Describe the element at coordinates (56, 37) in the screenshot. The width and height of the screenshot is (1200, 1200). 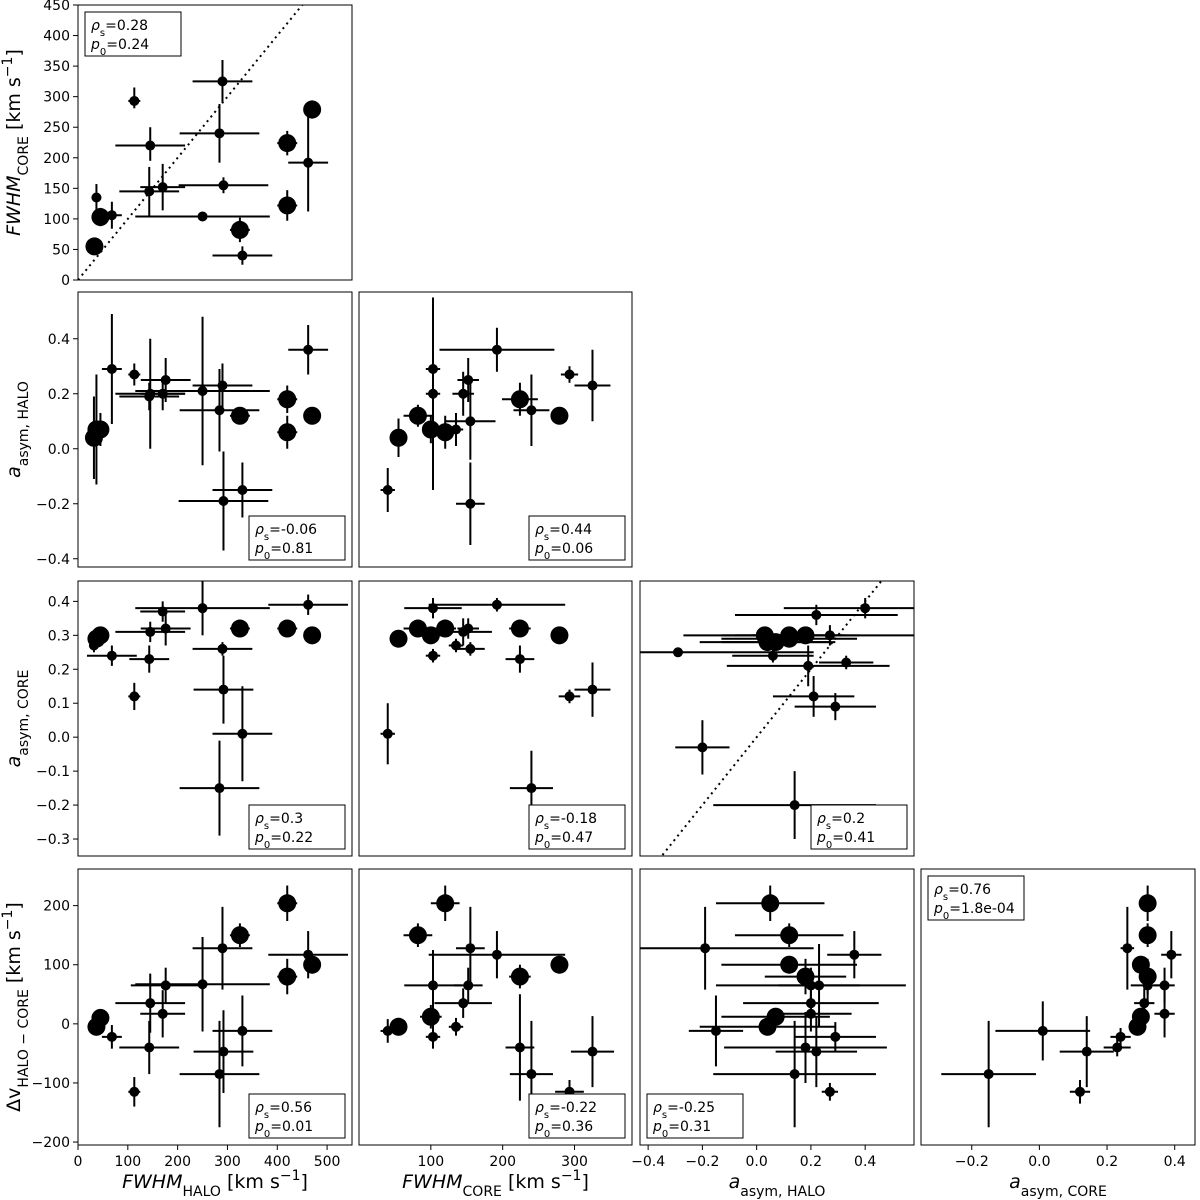
I see `y-tick-label: 400` at that location.